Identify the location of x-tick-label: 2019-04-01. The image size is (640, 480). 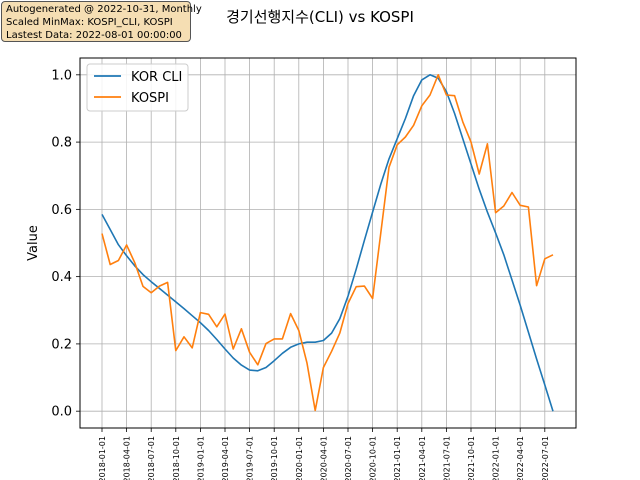
(225, 458).